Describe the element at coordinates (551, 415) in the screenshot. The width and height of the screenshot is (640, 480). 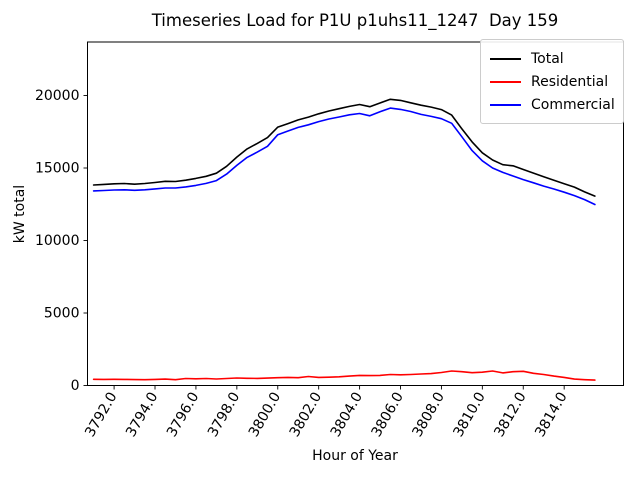
I see `x-tick-label: 3814.0` at that location.